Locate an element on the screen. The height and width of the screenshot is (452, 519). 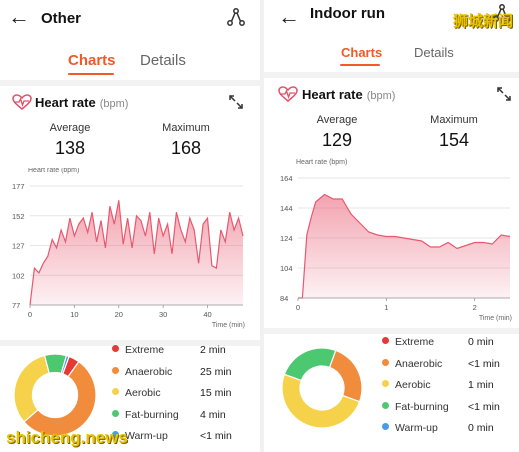
x-tick-label: 1 is located at coordinates (386, 307).